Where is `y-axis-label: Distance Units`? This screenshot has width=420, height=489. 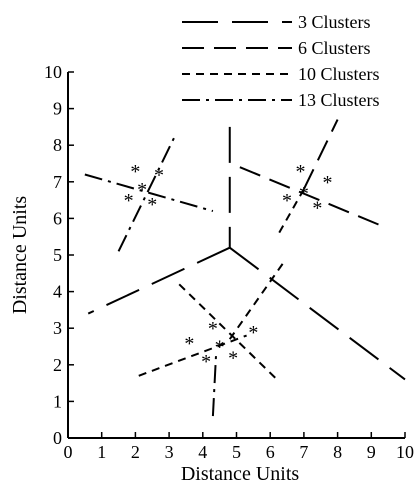 y-axis-label: Distance Units is located at coordinates (20, 255).